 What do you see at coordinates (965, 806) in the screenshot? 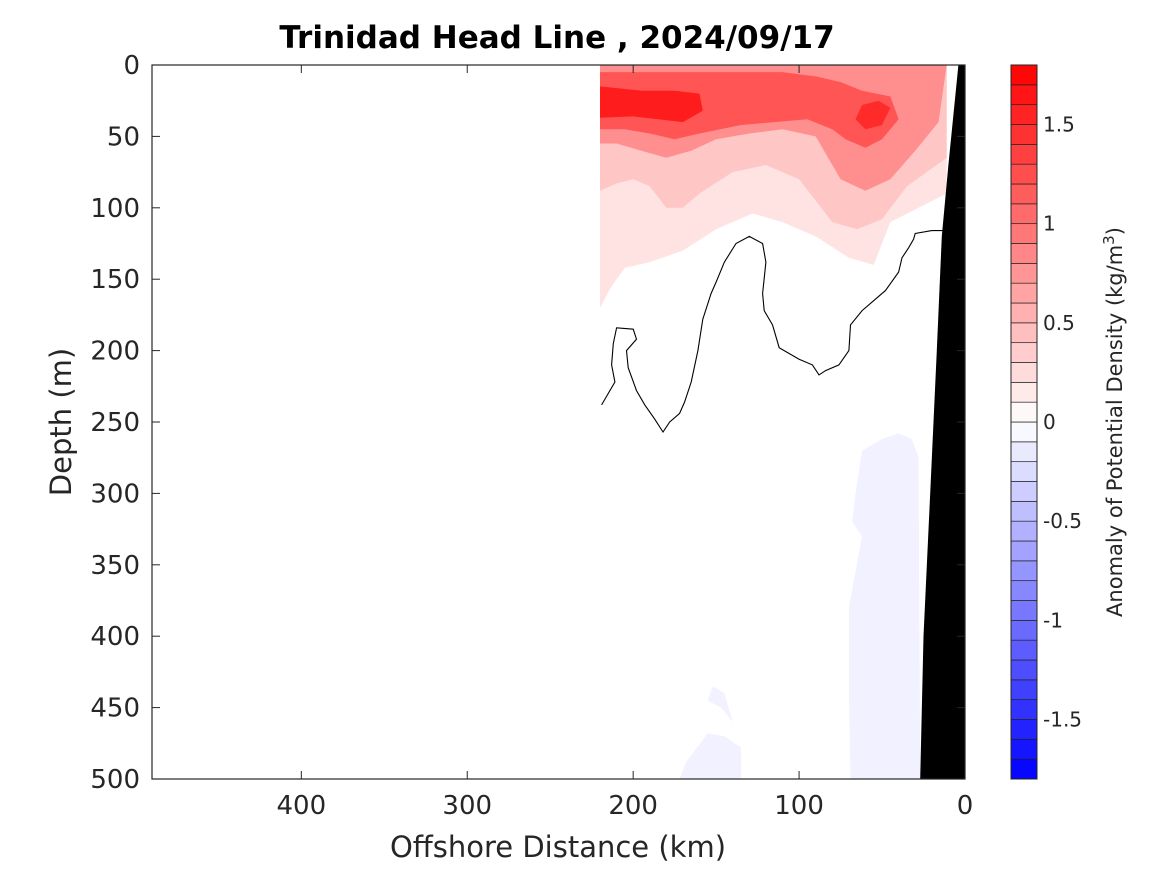
I see `x-tick-label: 0` at bounding box center [965, 806].